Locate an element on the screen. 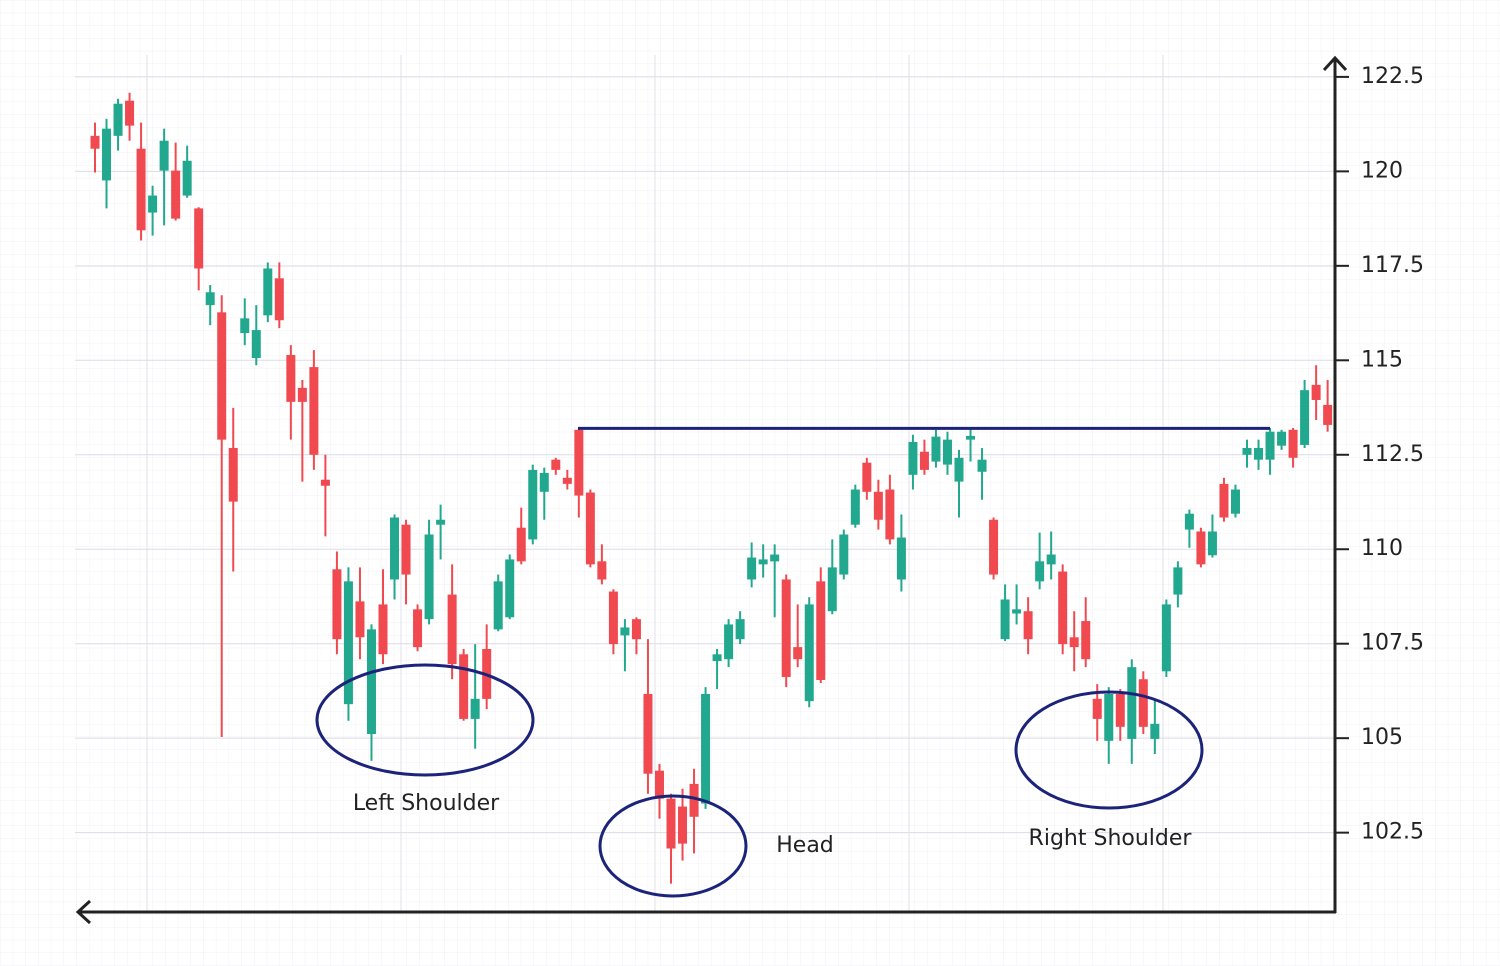 The width and height of the screenshot is (1500, 966). y-axis-arrow is located at coordinates (1335, 63).